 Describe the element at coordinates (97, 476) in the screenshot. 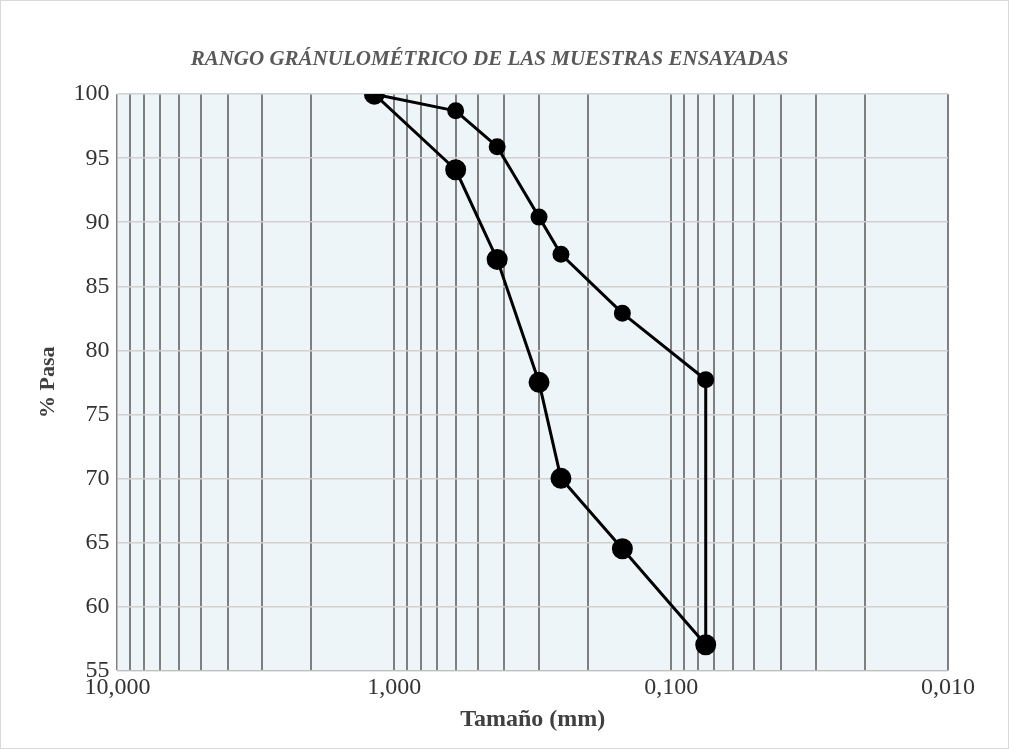

I see `y-tick-label: 70` at that location.